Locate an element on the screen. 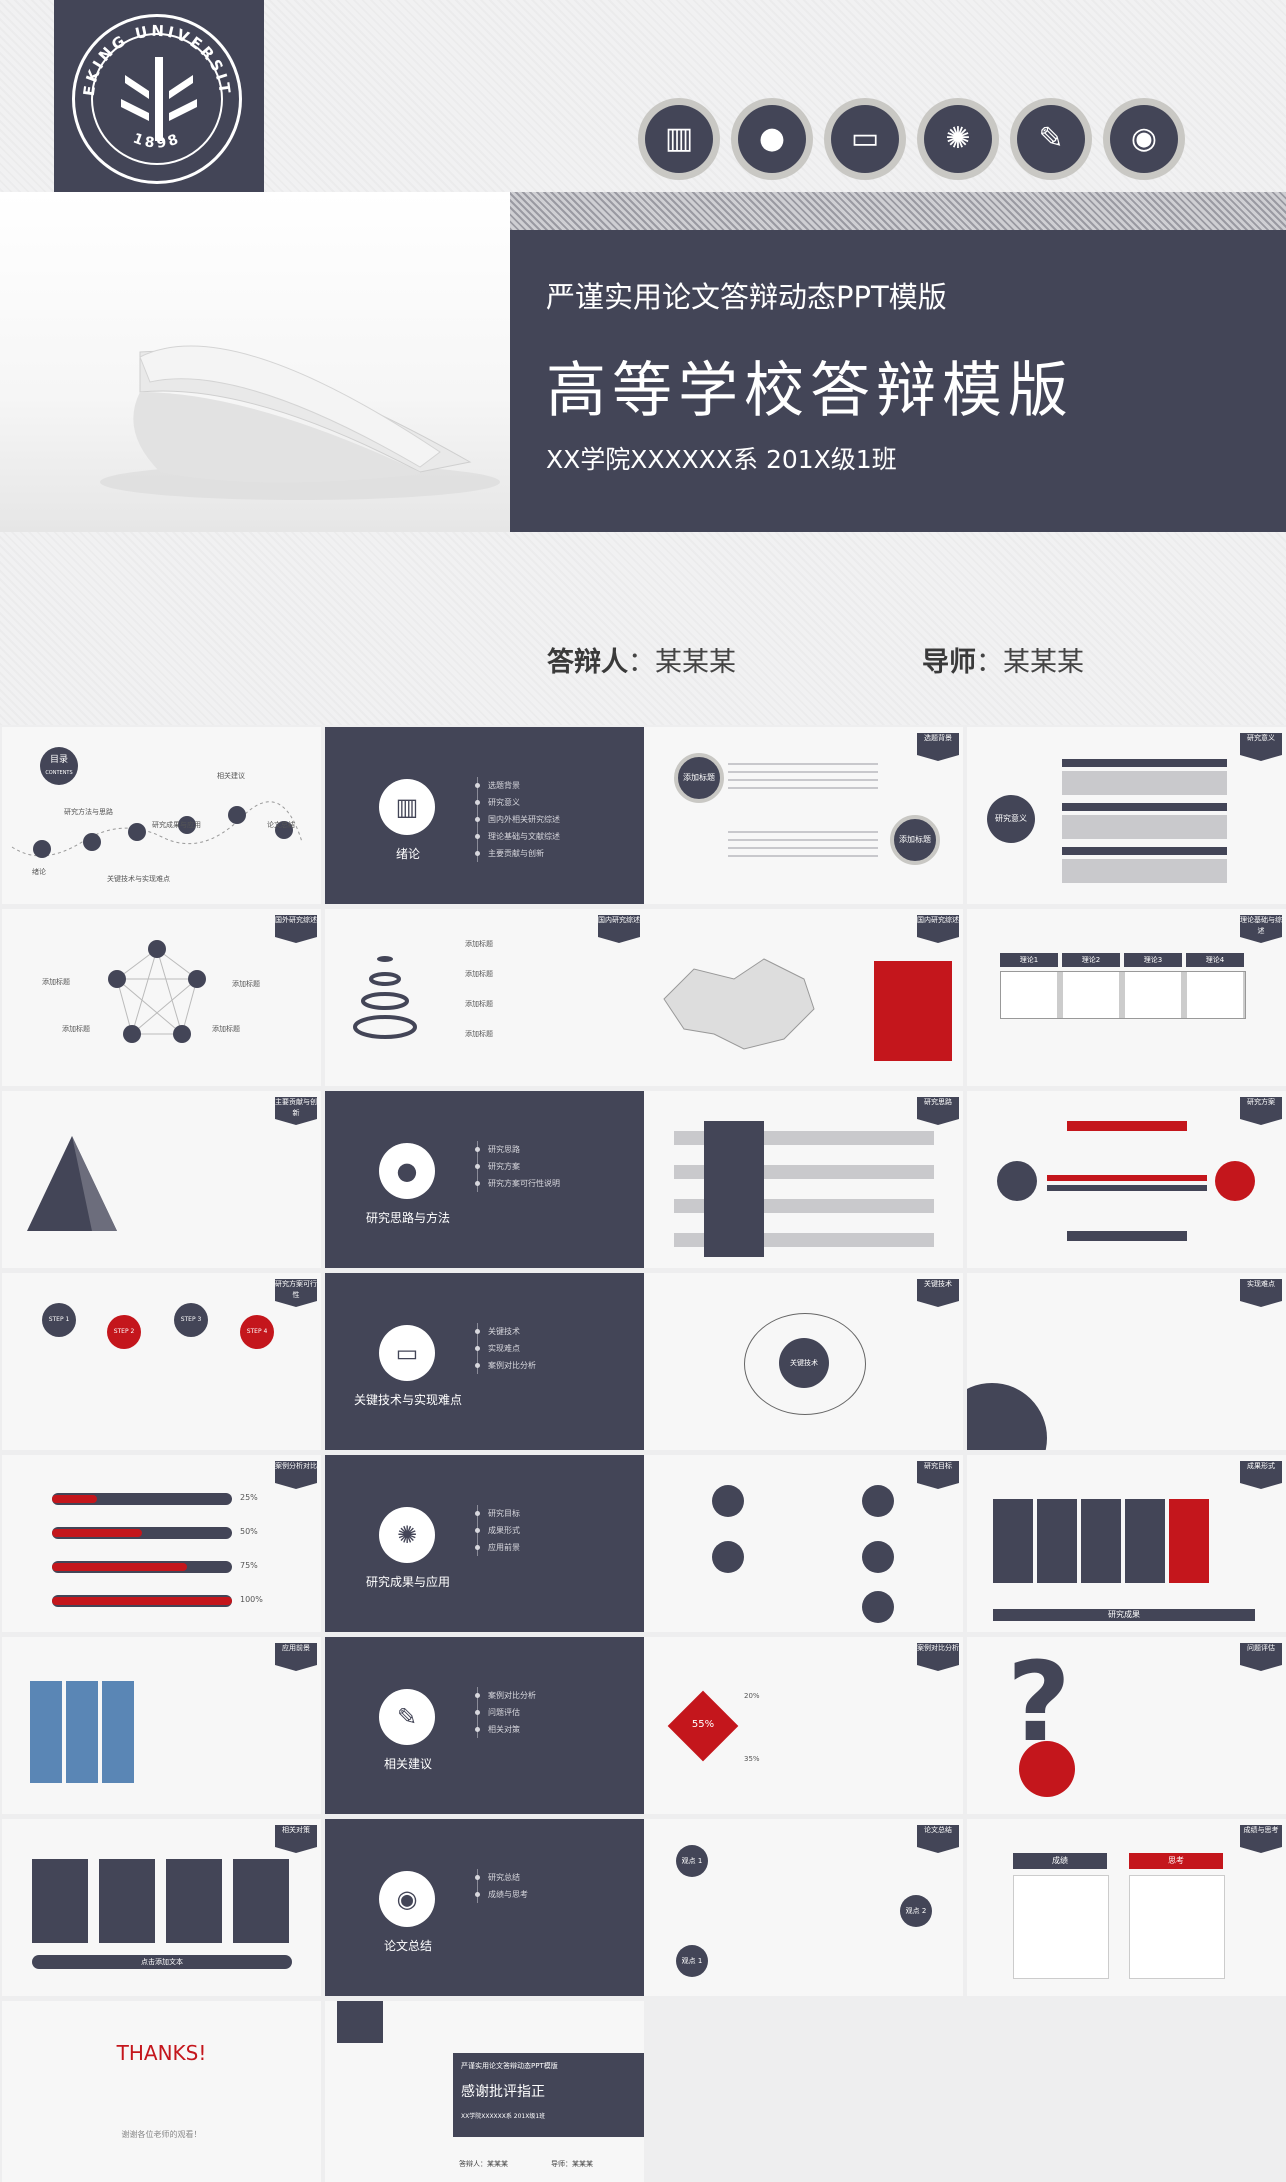  section-list-item: 国内外相关研究综述 is located at coordinates (556, 819).